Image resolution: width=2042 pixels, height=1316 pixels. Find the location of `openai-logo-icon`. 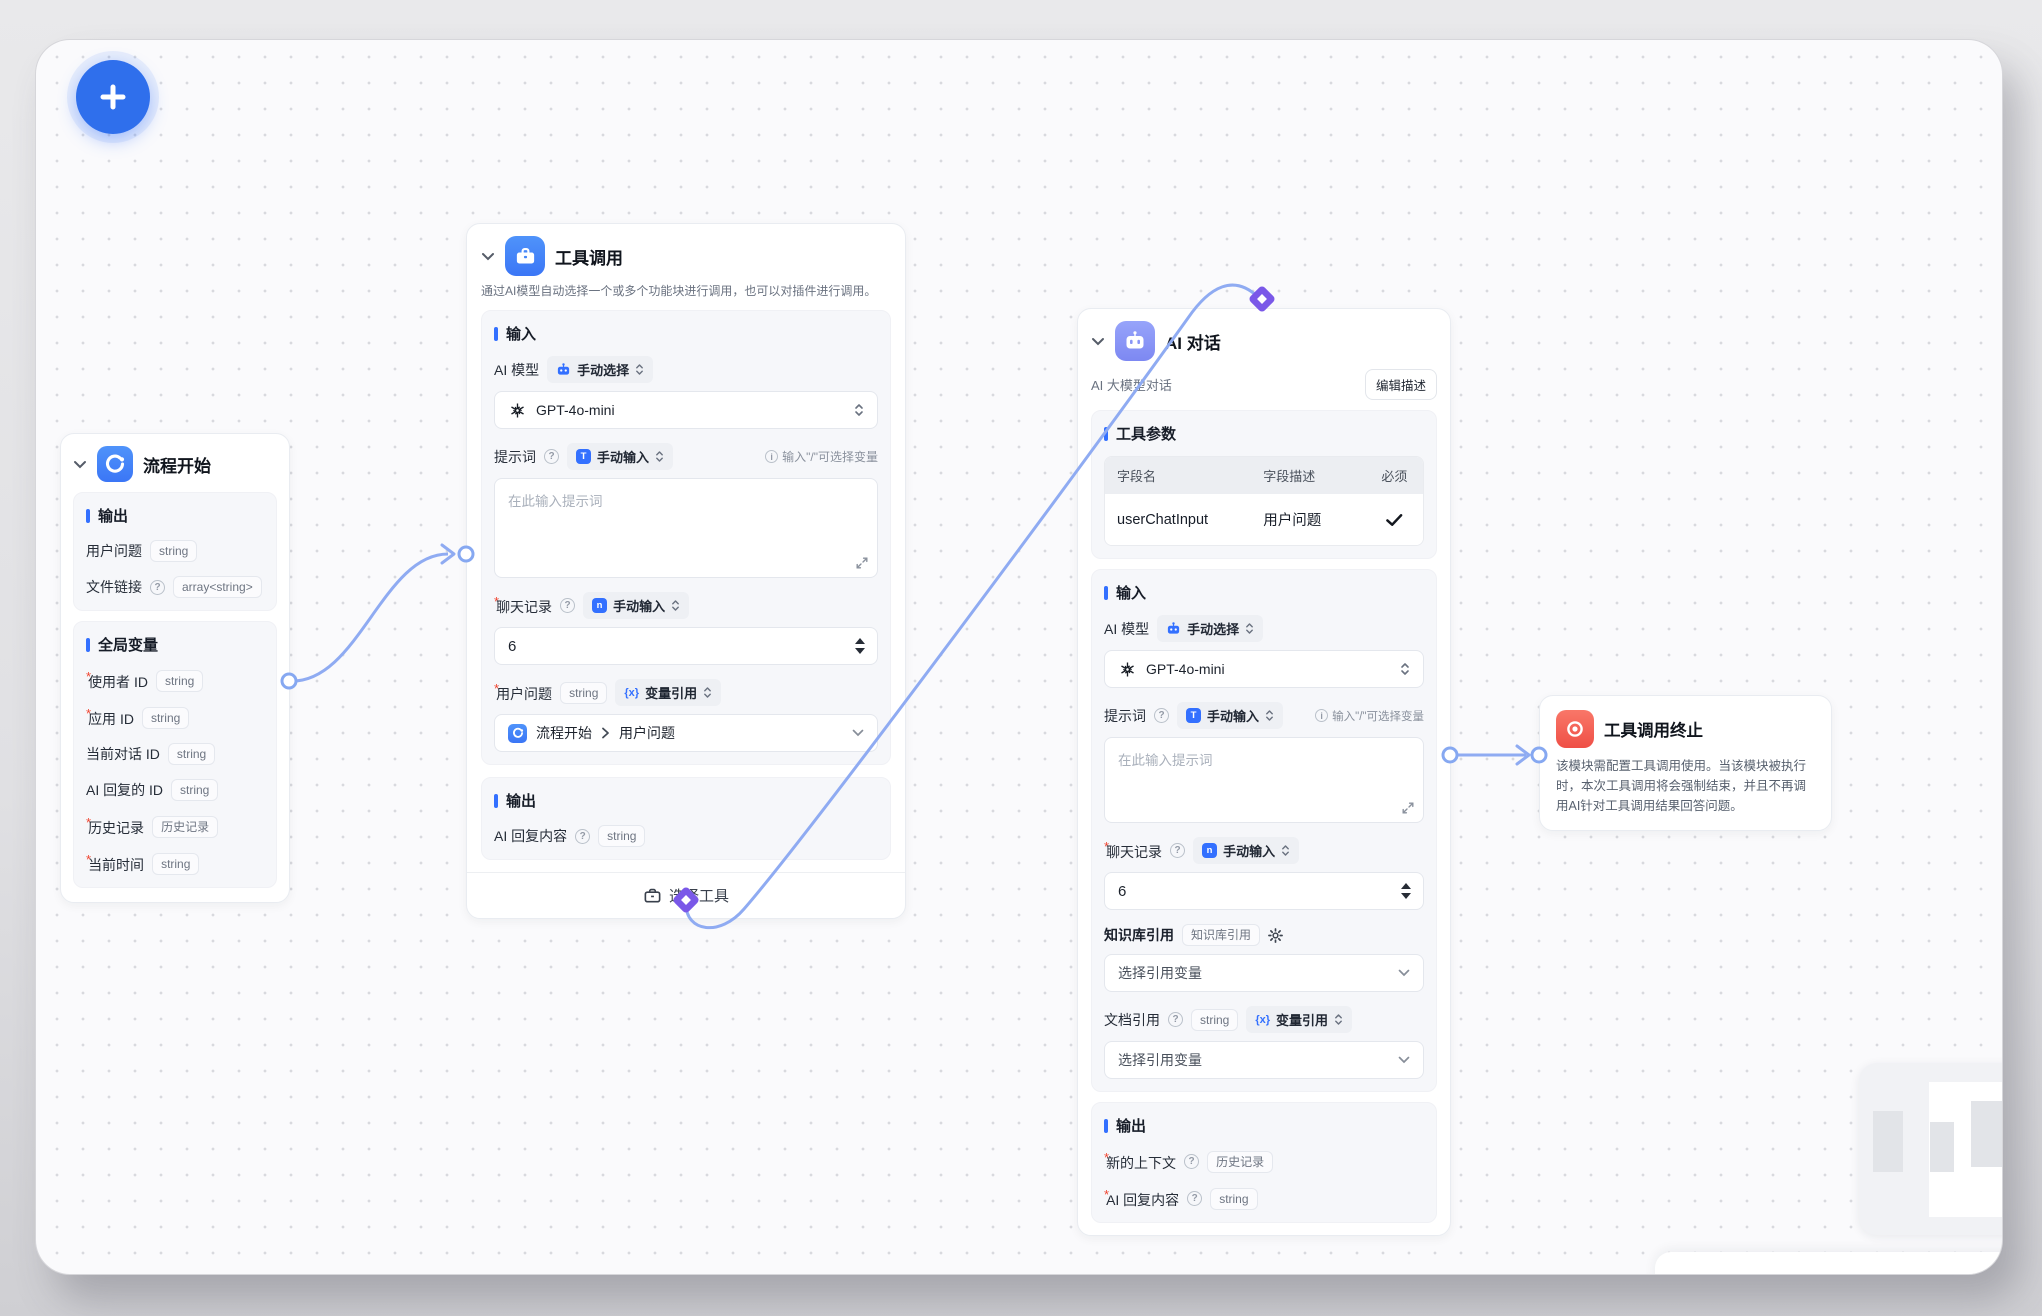

openai-logo-icon is located at coordinates (517, 410).